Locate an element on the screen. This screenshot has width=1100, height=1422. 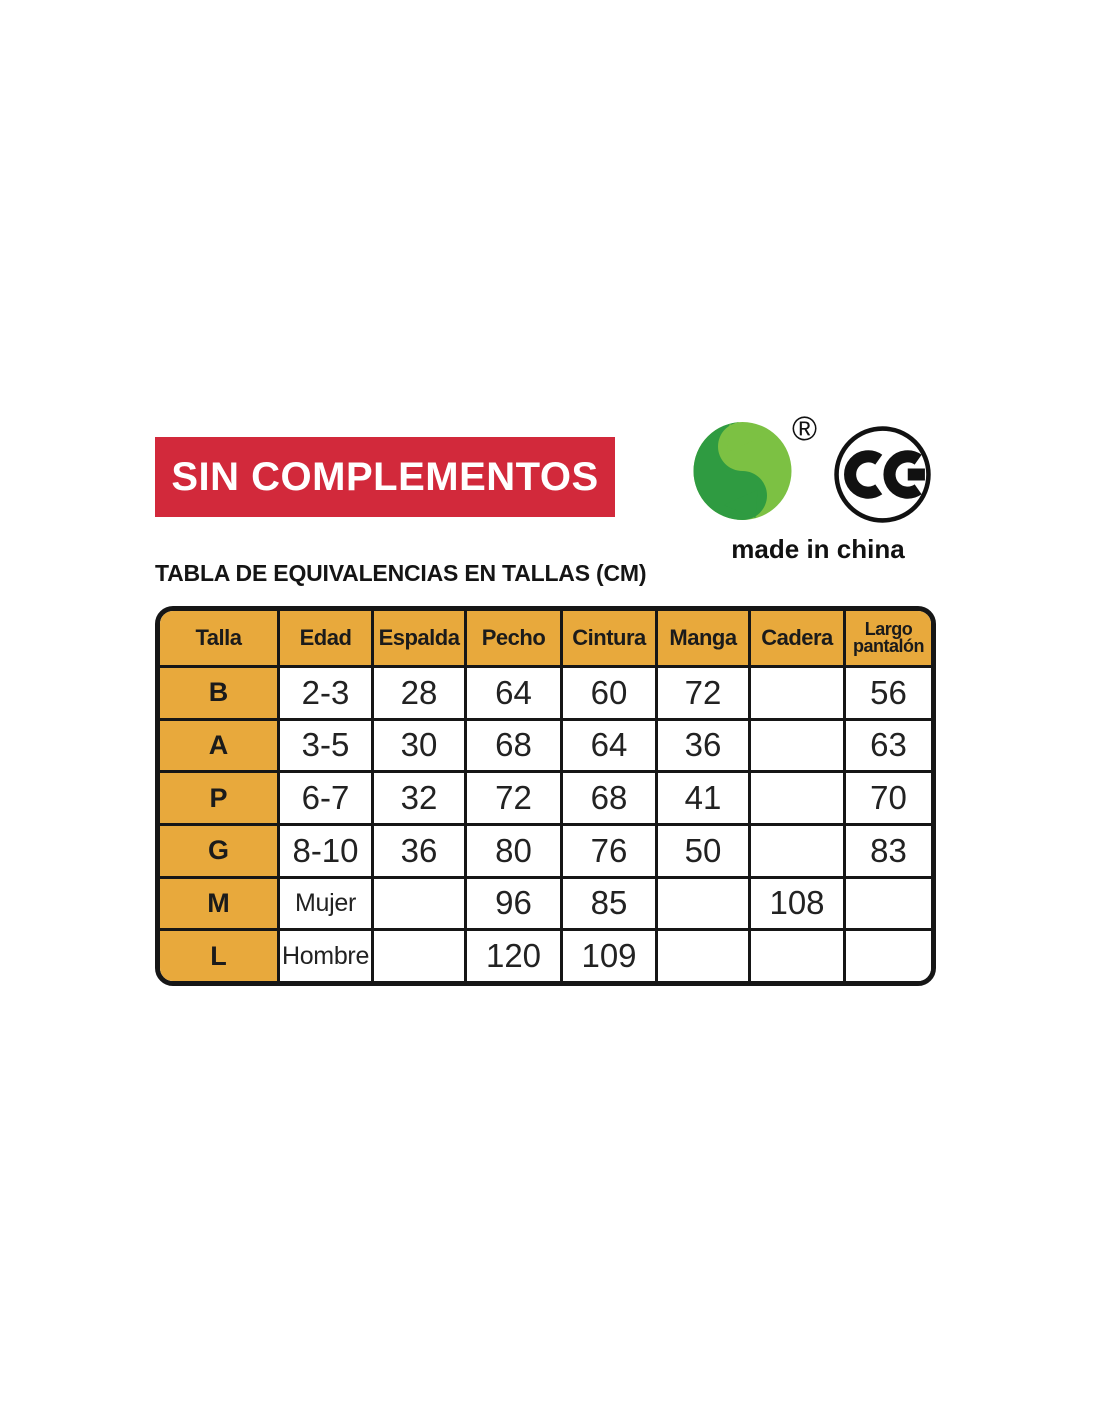
col-header-manga: Manga is located at coordinates (703, 639).